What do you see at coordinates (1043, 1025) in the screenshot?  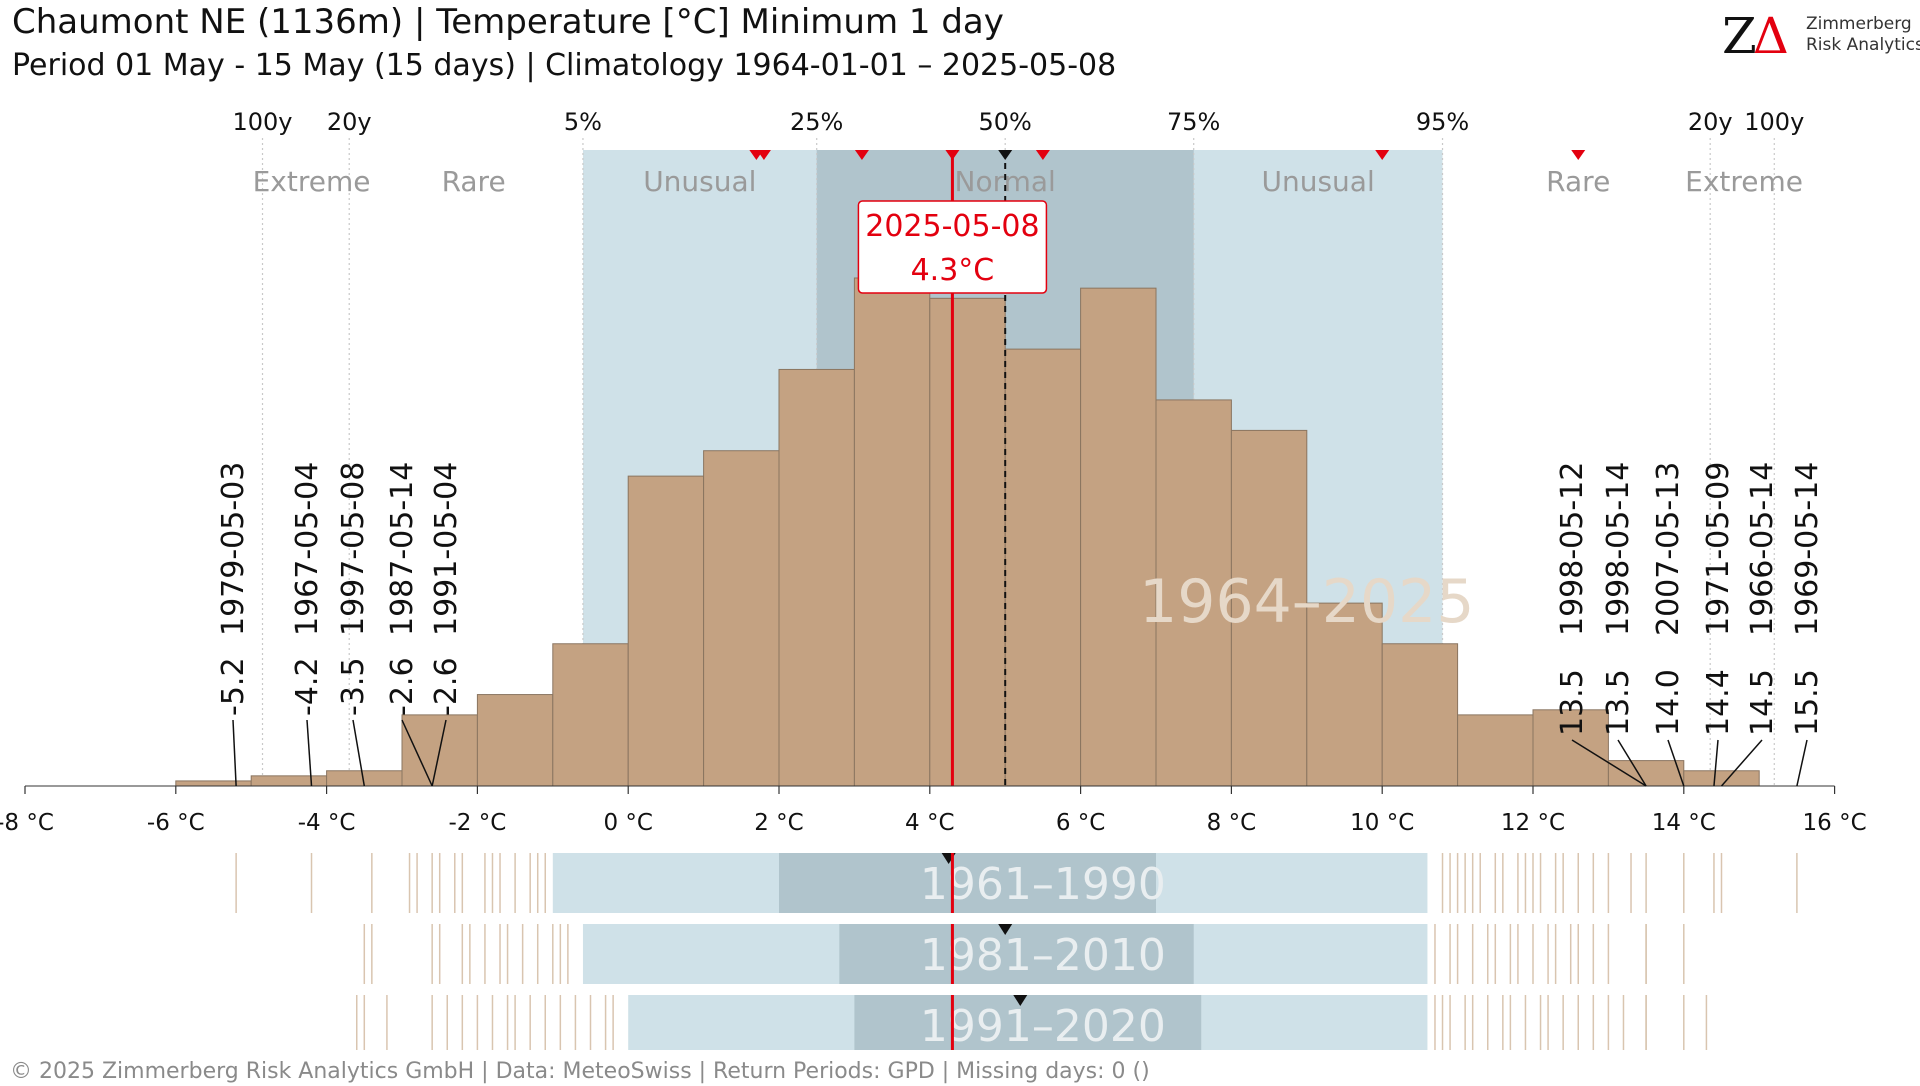 I see `strip-period-label: 1991–2020` at bounding box center [1043, 1025].